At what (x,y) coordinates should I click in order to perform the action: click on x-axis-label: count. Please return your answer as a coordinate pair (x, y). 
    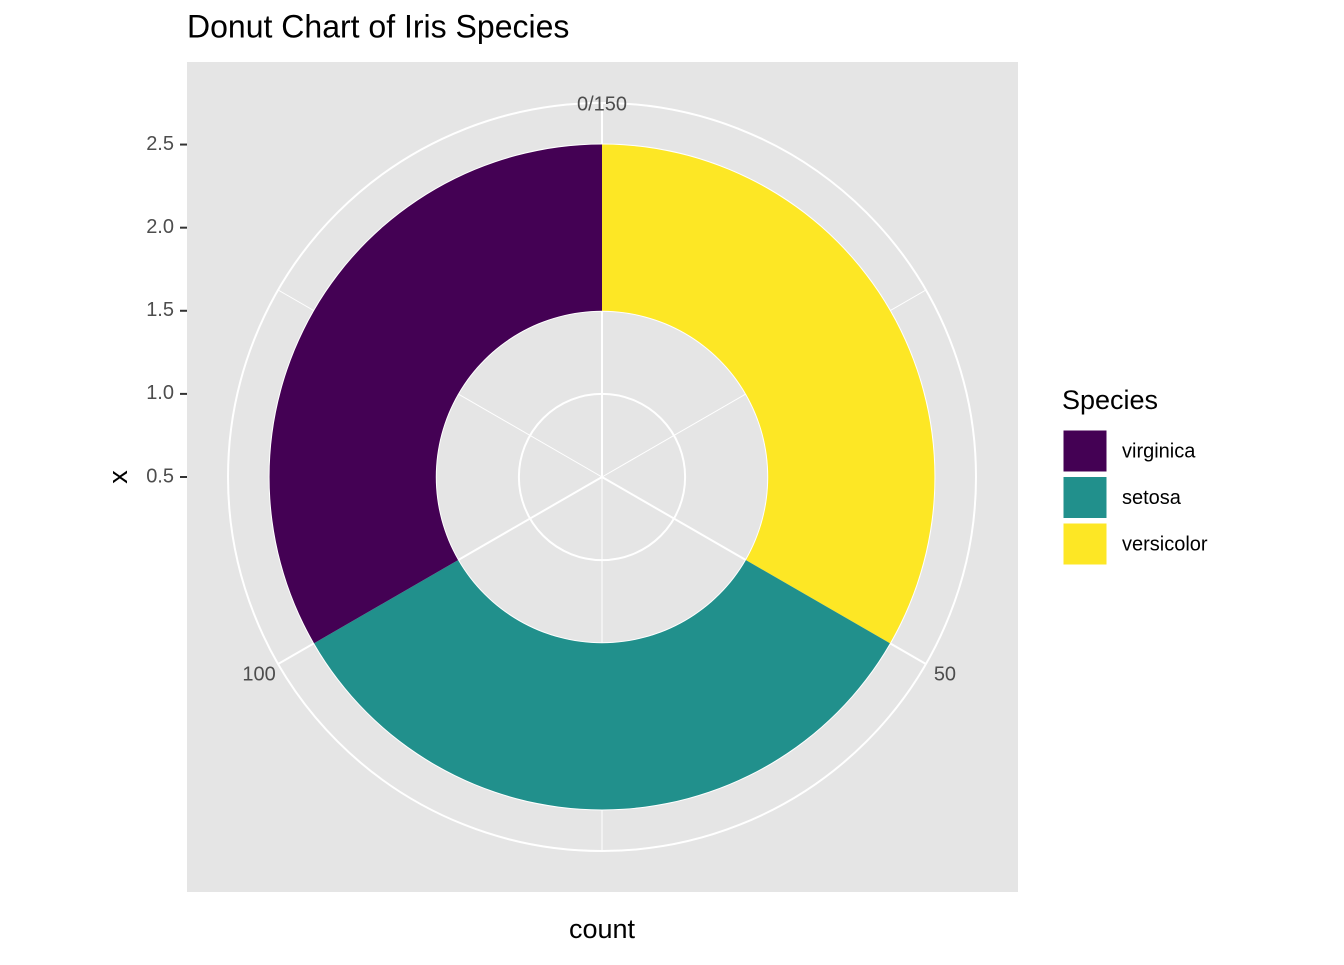
    Looking at the image, I should click on (602, 929).